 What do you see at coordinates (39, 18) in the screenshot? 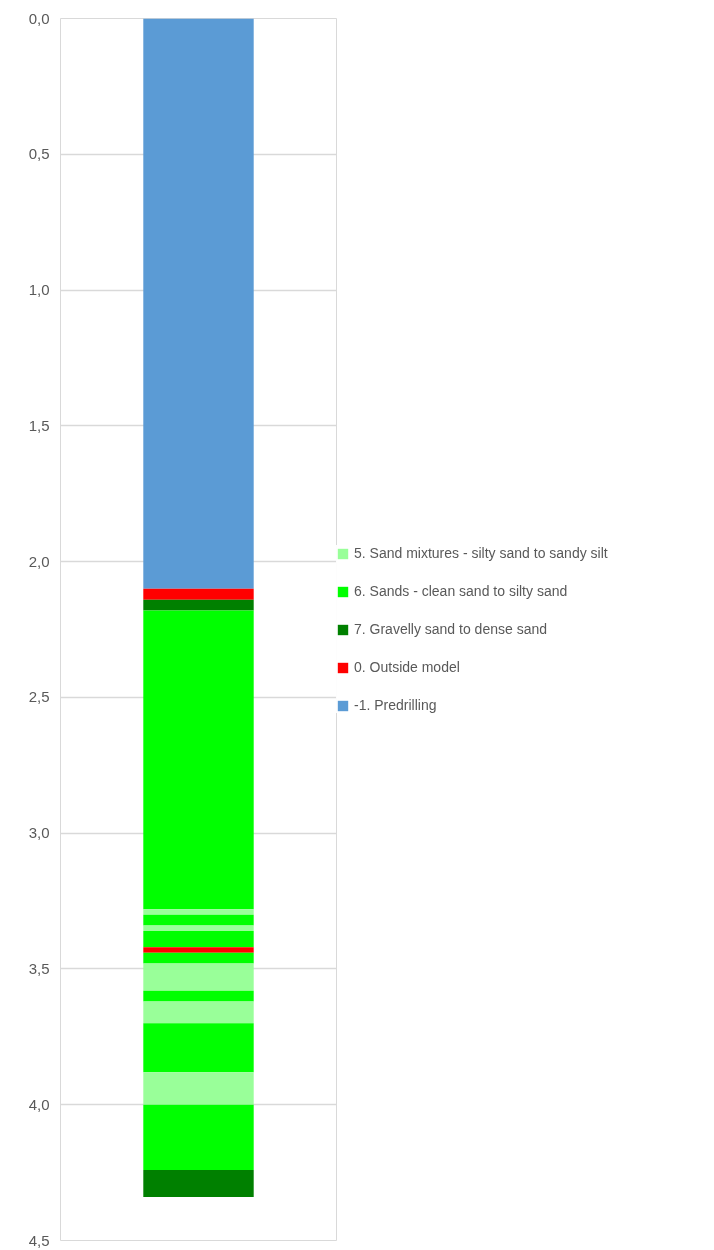
I see `y-tick-label: 0,0` at bounding box center [39, 18].